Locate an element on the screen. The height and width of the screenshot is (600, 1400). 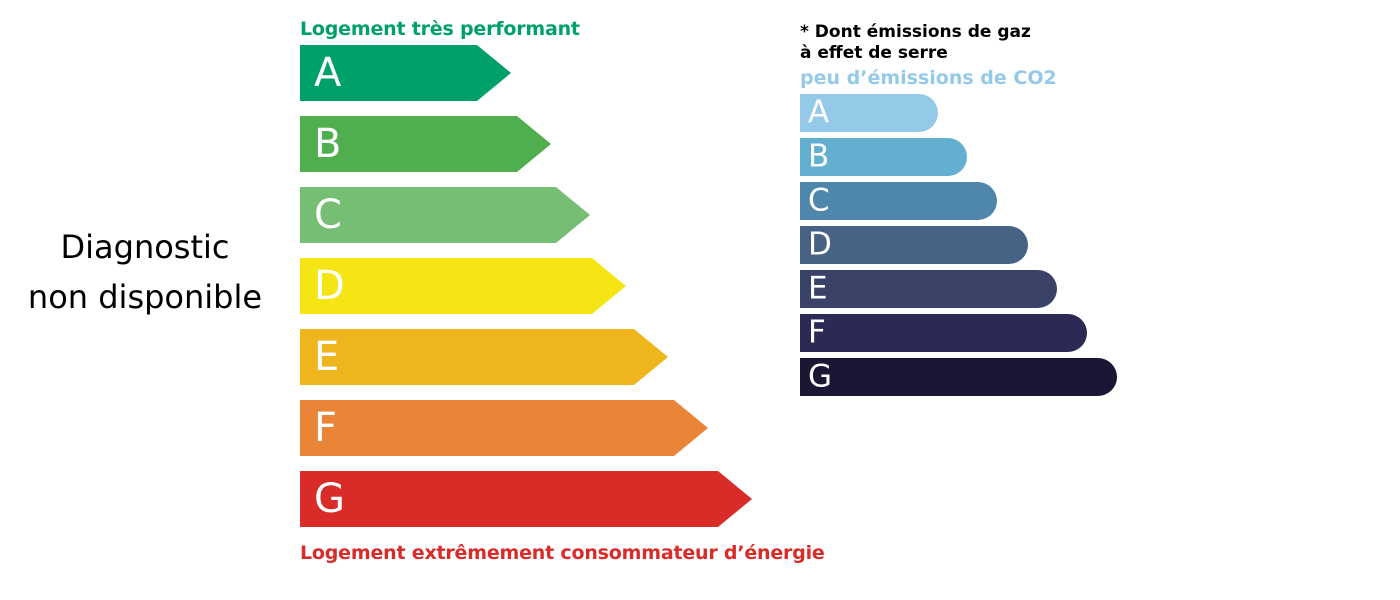
energy-bar-row: D is located at coordinates (535, 286).